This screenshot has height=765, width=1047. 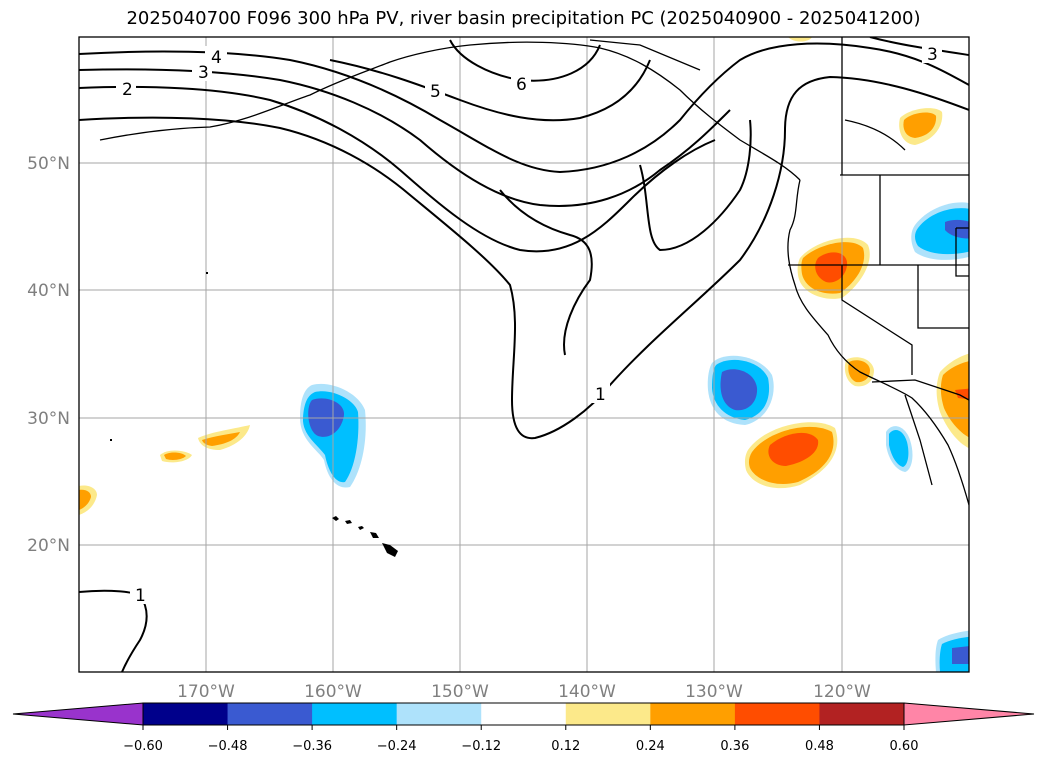 What do you see at coordinates (969, 714) in the screenshot?
I see `colorbar-max-extend` at bounding box center [969, 714].